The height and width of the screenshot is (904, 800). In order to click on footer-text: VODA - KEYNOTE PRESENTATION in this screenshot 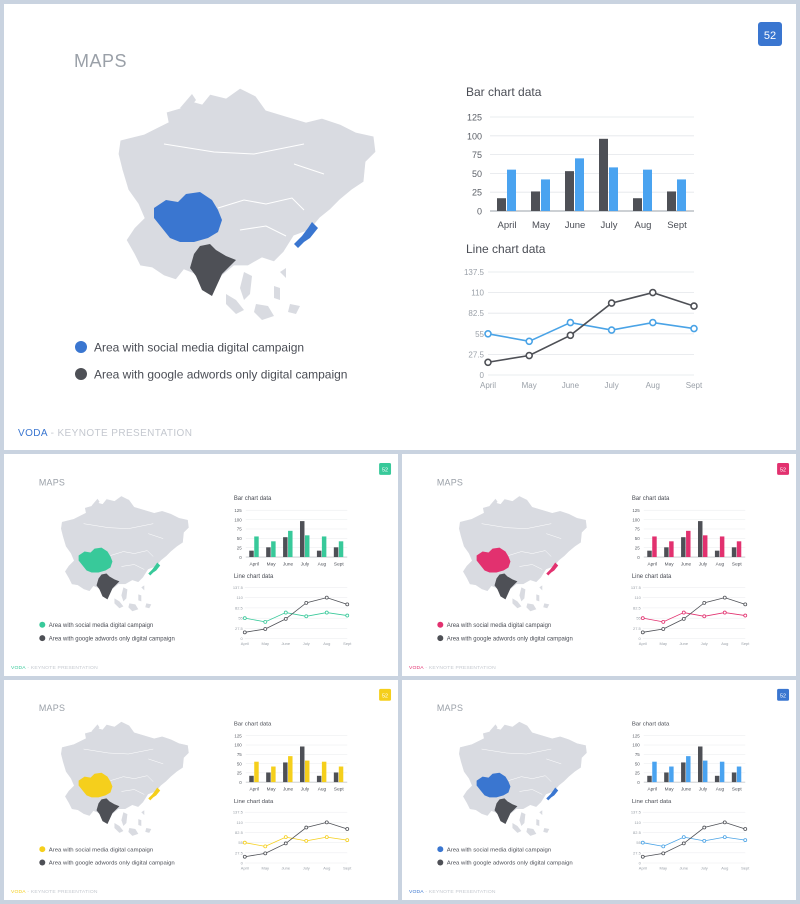, I will do `click(54, 892)`.